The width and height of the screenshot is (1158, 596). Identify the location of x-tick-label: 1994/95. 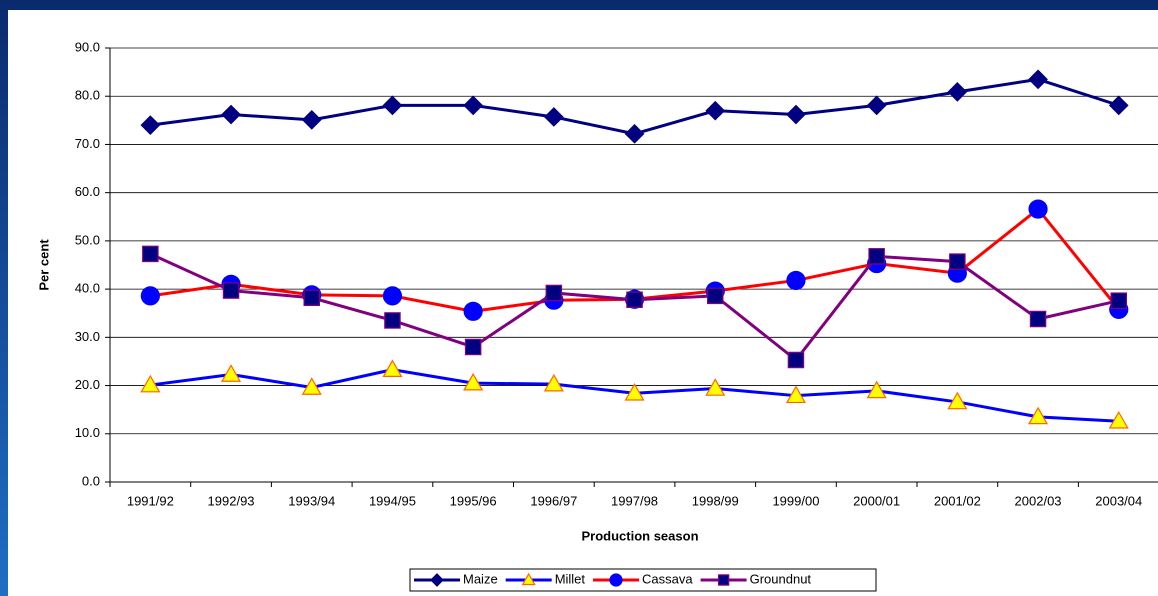
(392, 500).